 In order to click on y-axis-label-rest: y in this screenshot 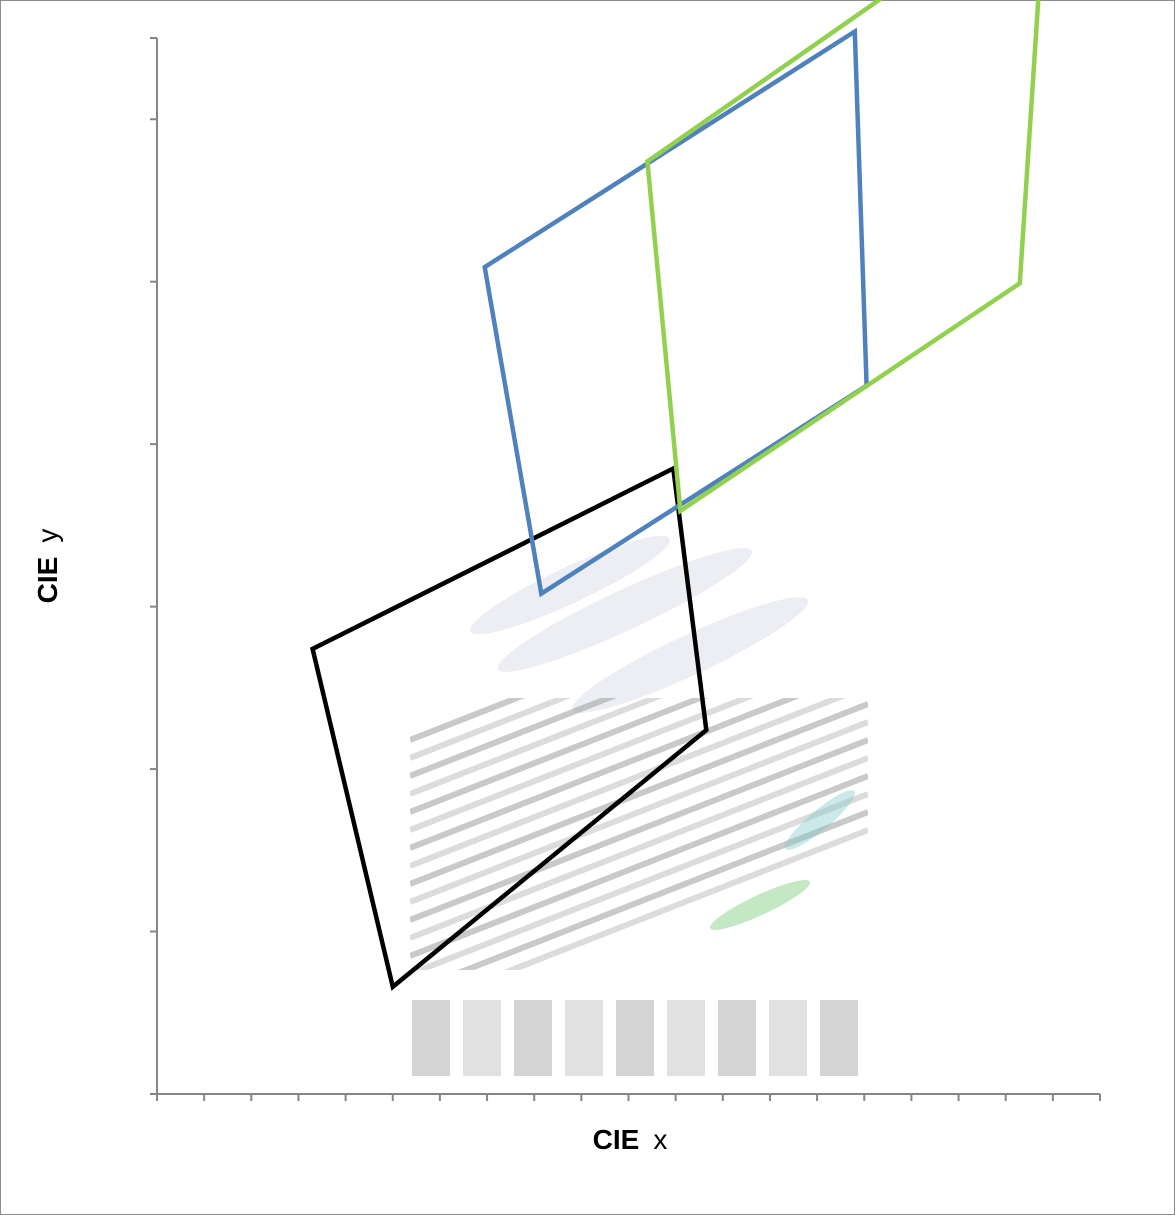, I will do `click(47, 536)`.